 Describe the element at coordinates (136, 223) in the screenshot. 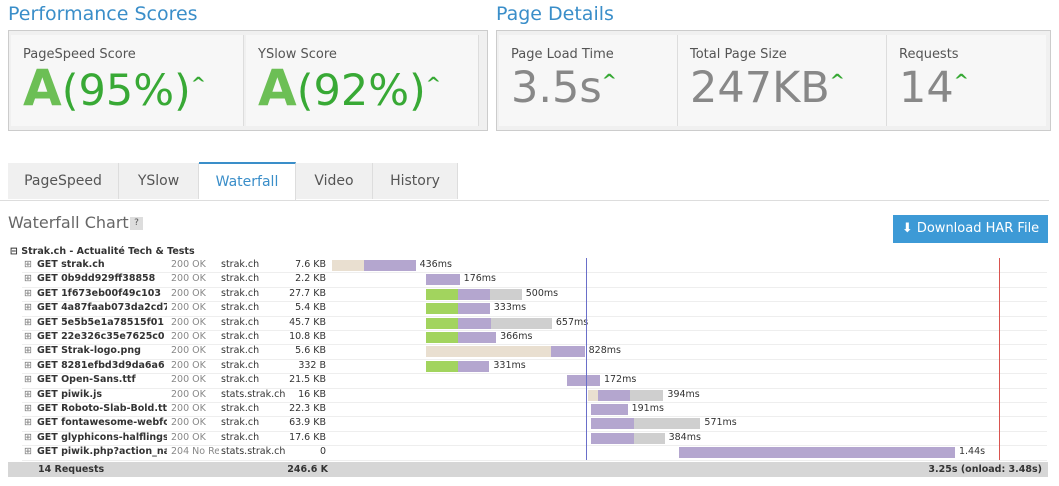

I see `help-icon: ?` at that location.